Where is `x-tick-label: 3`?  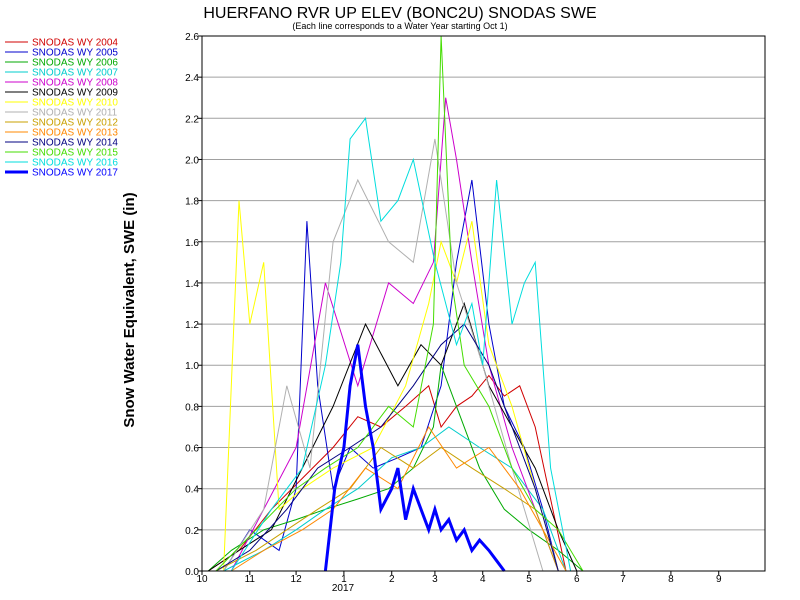 x-tick-label: 3 is located at coordinates (435, 579).